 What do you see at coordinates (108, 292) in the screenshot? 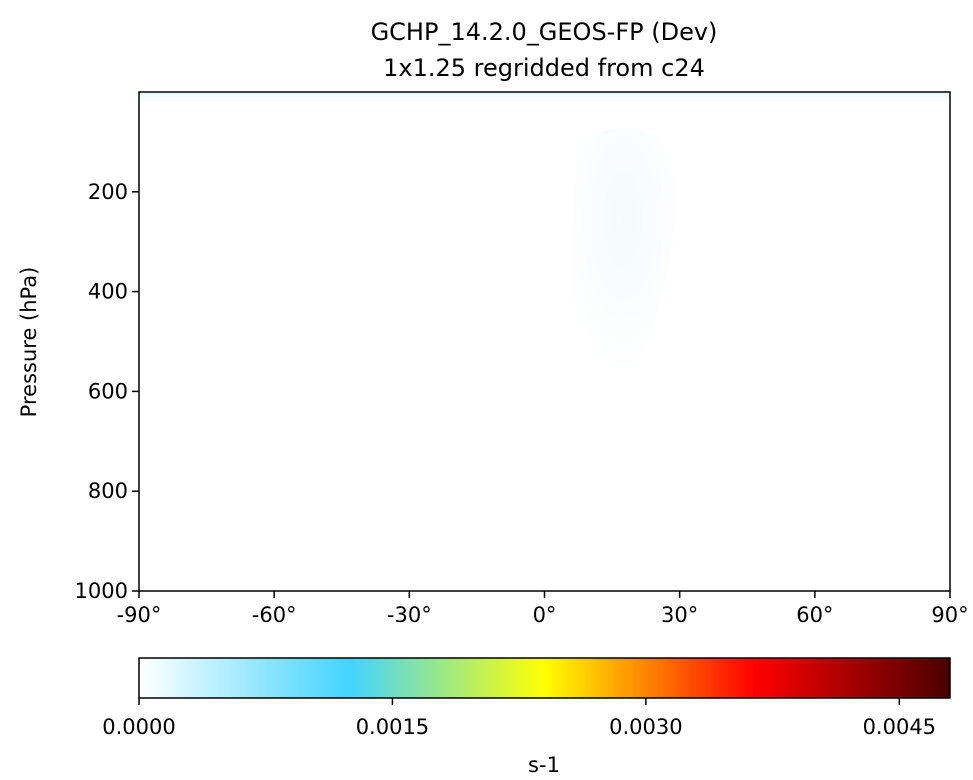
I see `y-tick-label: 400` at bounding box center [108, 292].